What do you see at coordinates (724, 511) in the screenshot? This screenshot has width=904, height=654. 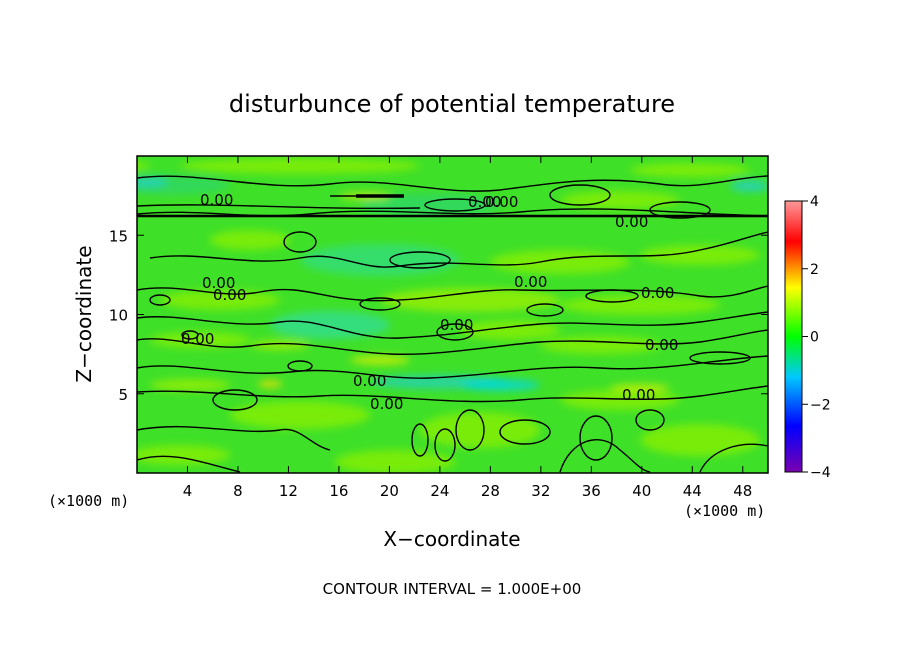 I see `z-unit-label: (×1000 m)` at bounding box center [724, 511].